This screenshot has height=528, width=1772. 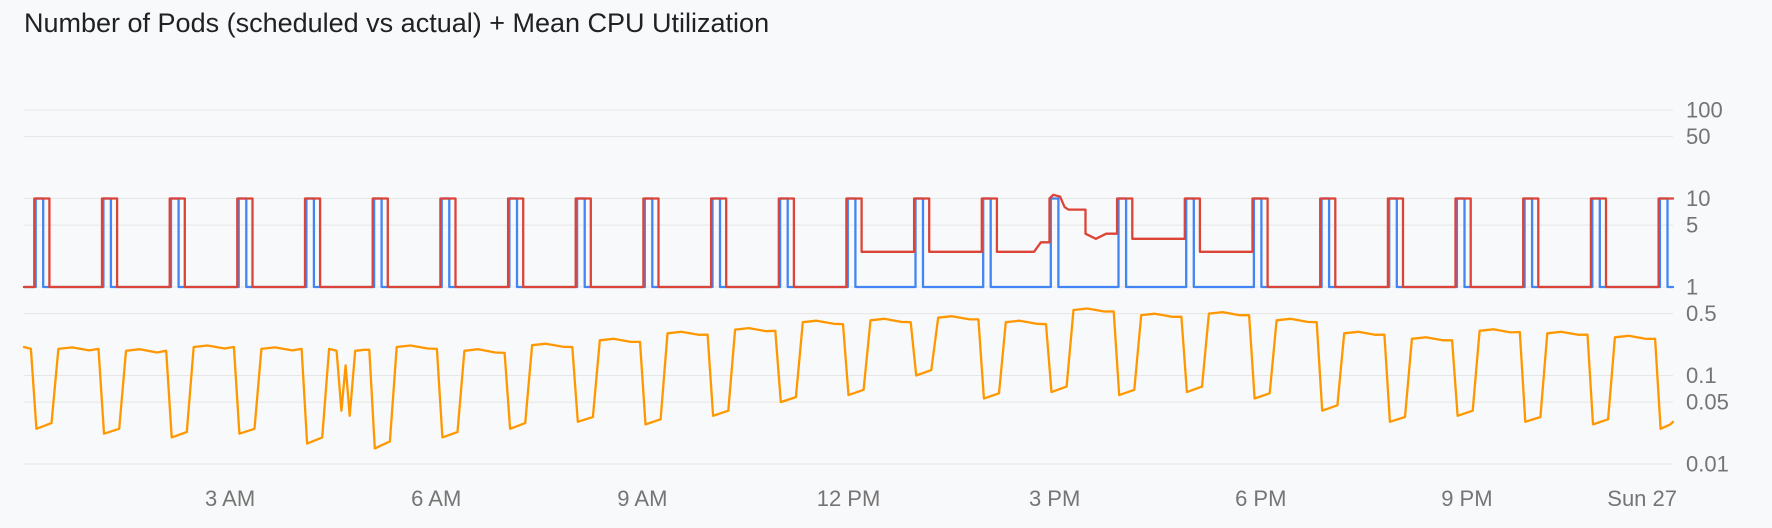 What do you see at coordinates (436, 498) in the screenshot?
I see `x-tick-label: 6 AM` at bounding box center [436, 498].